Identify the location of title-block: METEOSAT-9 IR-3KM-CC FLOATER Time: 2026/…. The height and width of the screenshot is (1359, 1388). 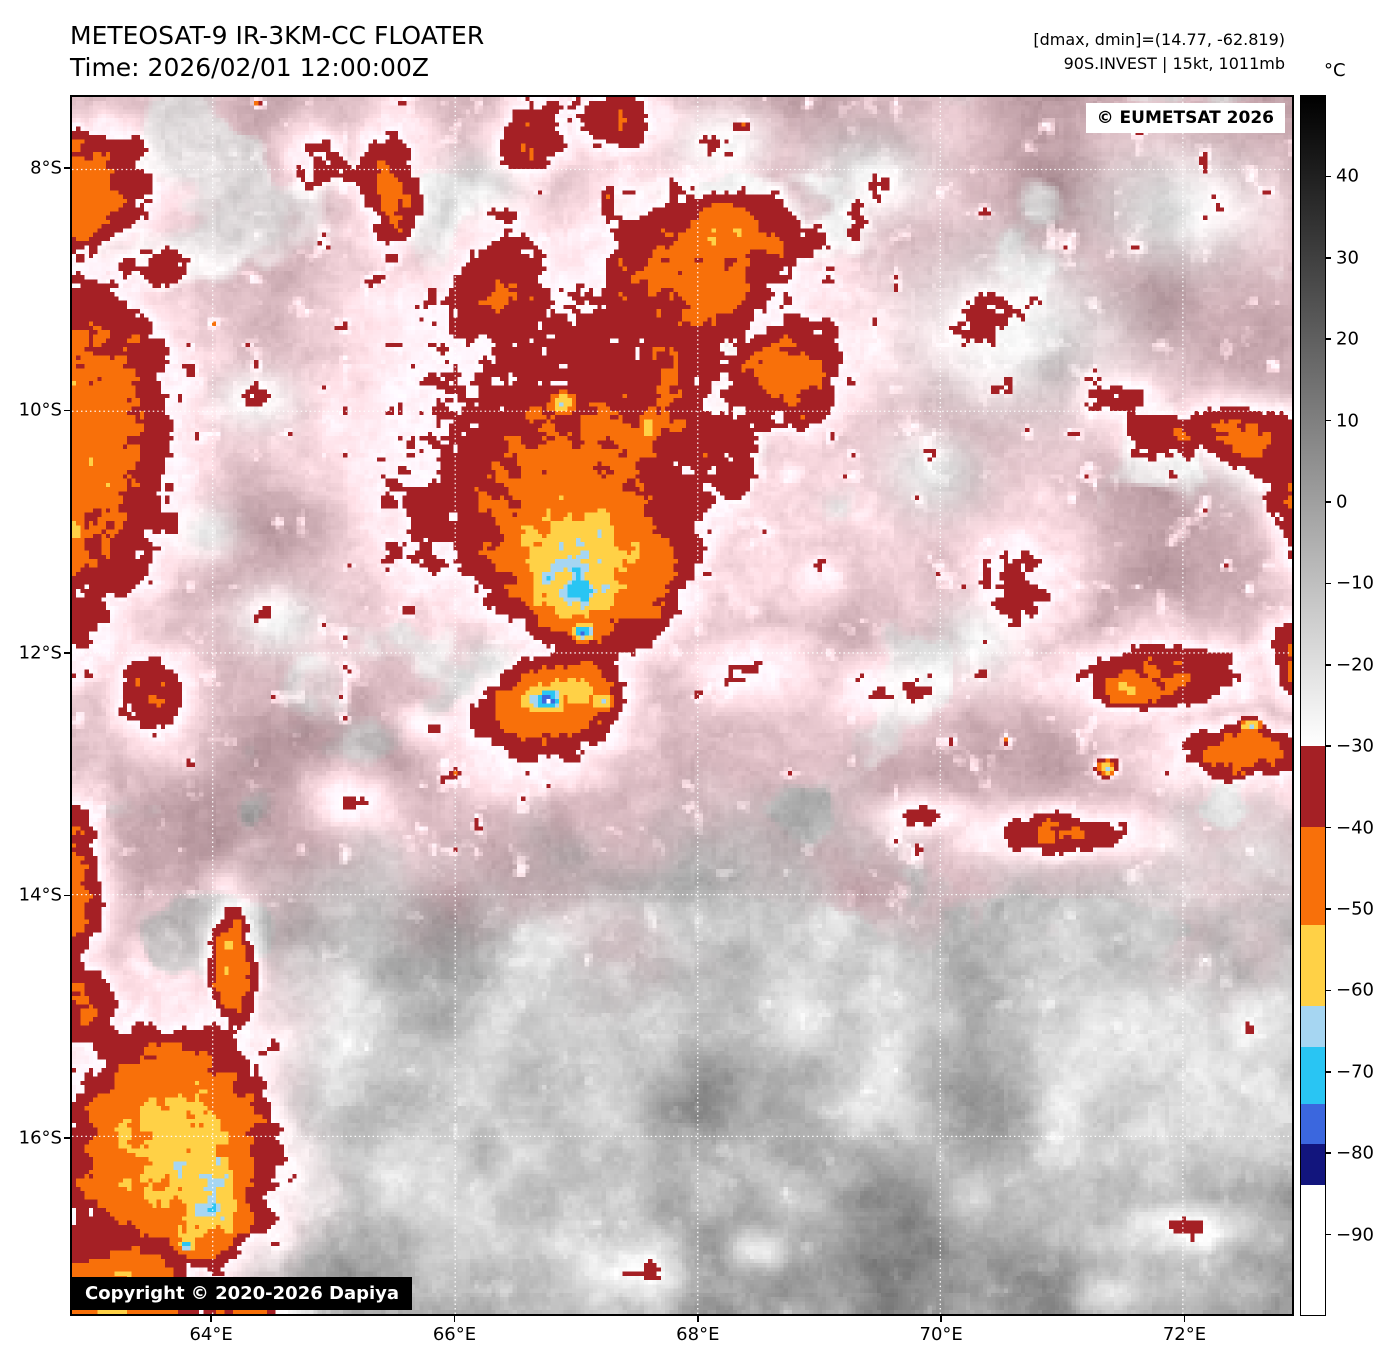
(277, 52).